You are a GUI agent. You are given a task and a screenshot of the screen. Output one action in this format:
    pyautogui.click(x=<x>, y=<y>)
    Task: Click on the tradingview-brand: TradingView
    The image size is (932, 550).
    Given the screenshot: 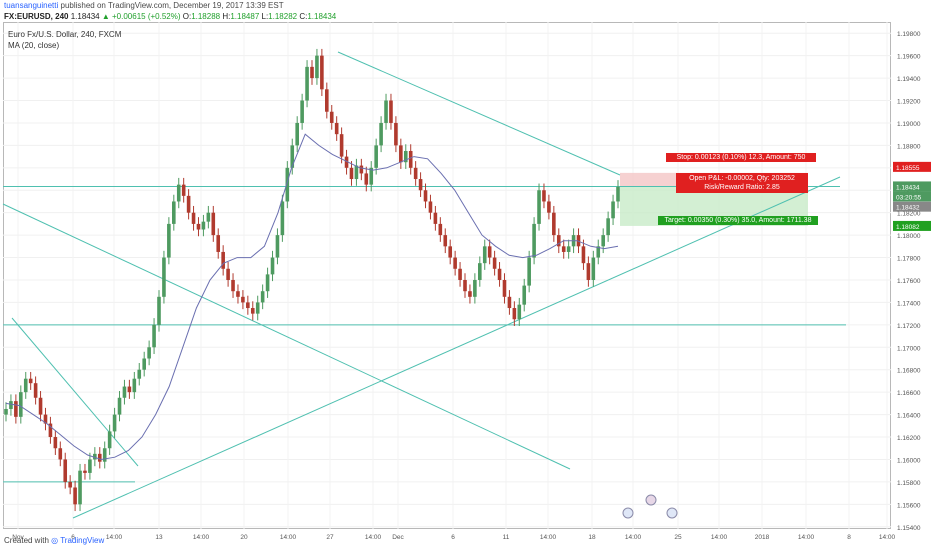 What is the action you would take?
    pyautogui.click(x=82, y=540)
    